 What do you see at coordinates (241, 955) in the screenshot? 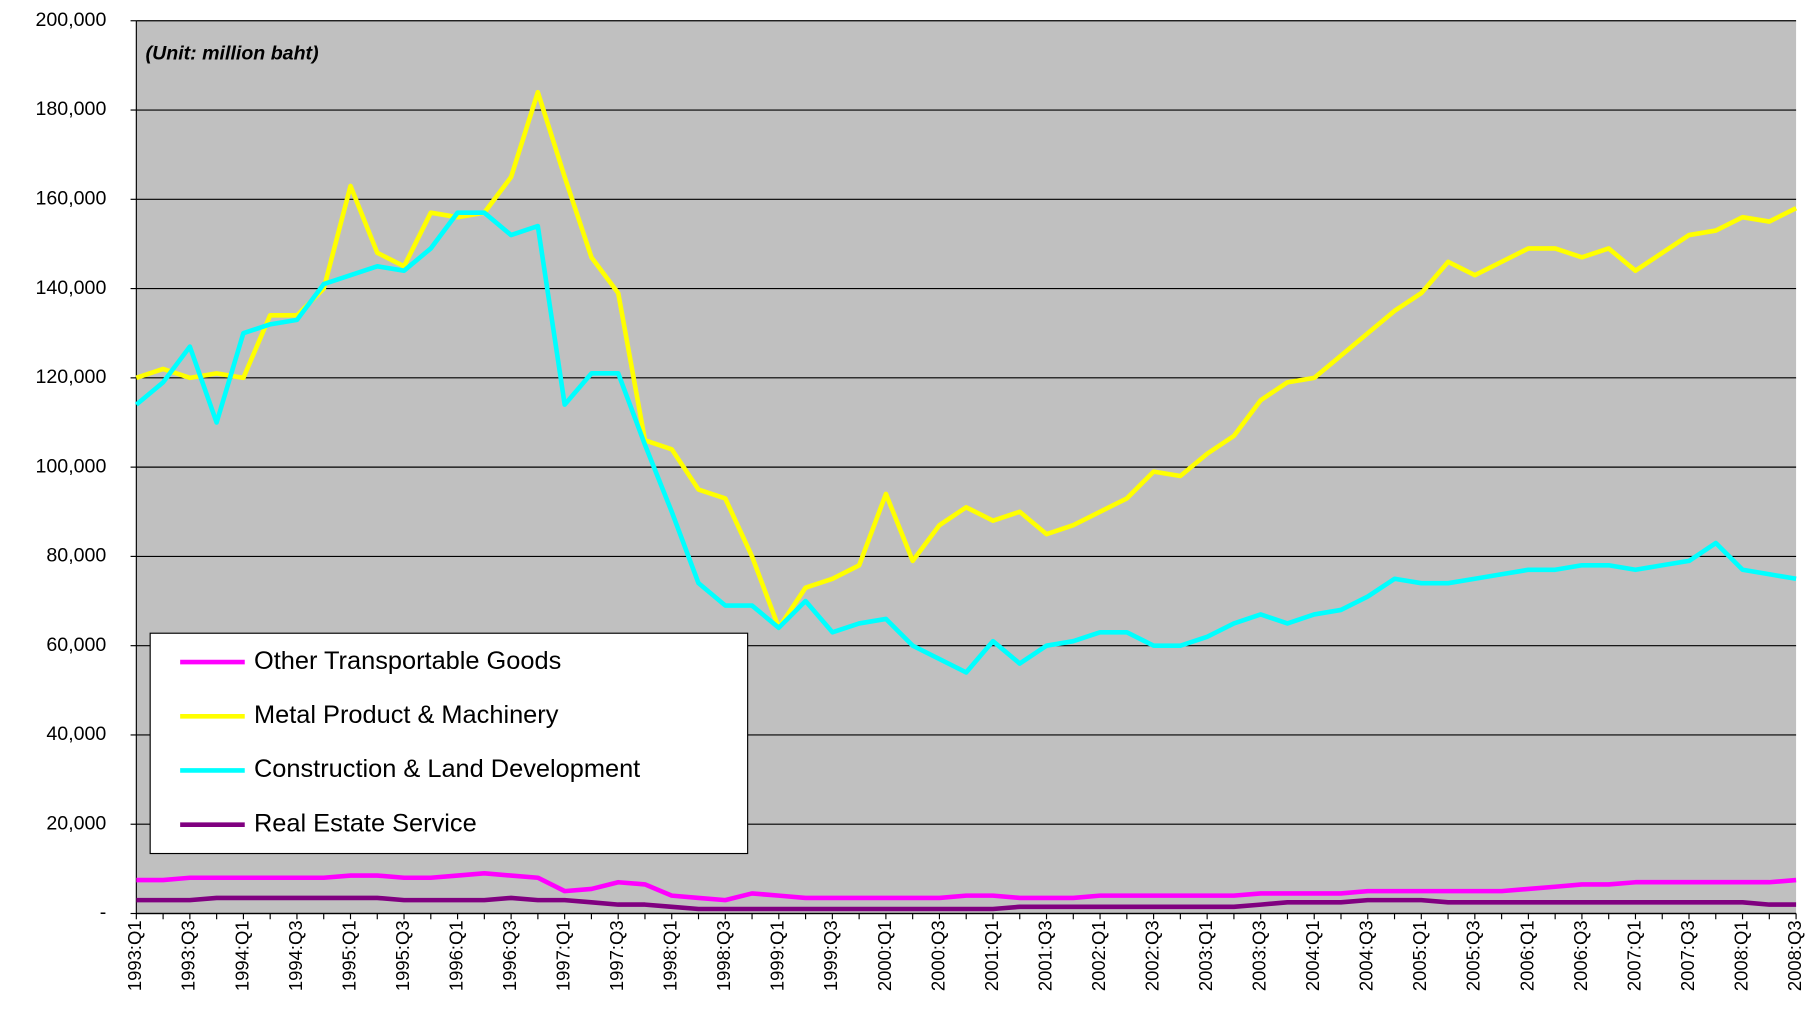
I see `x-tick-label: 1994:Q1` at bounding box center [241, 955].